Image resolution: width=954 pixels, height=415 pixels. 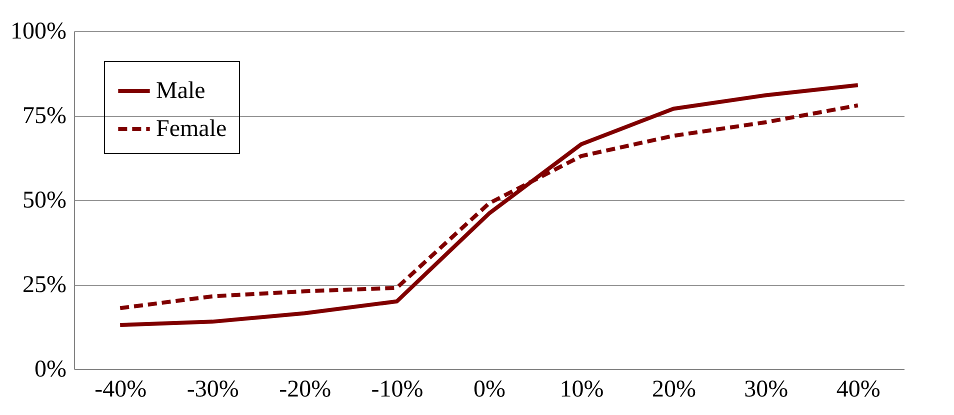 What do you see at coordinates (191, 129) in the screenshot?
I see `legend-label: Female` at bounding box center [191, 129].